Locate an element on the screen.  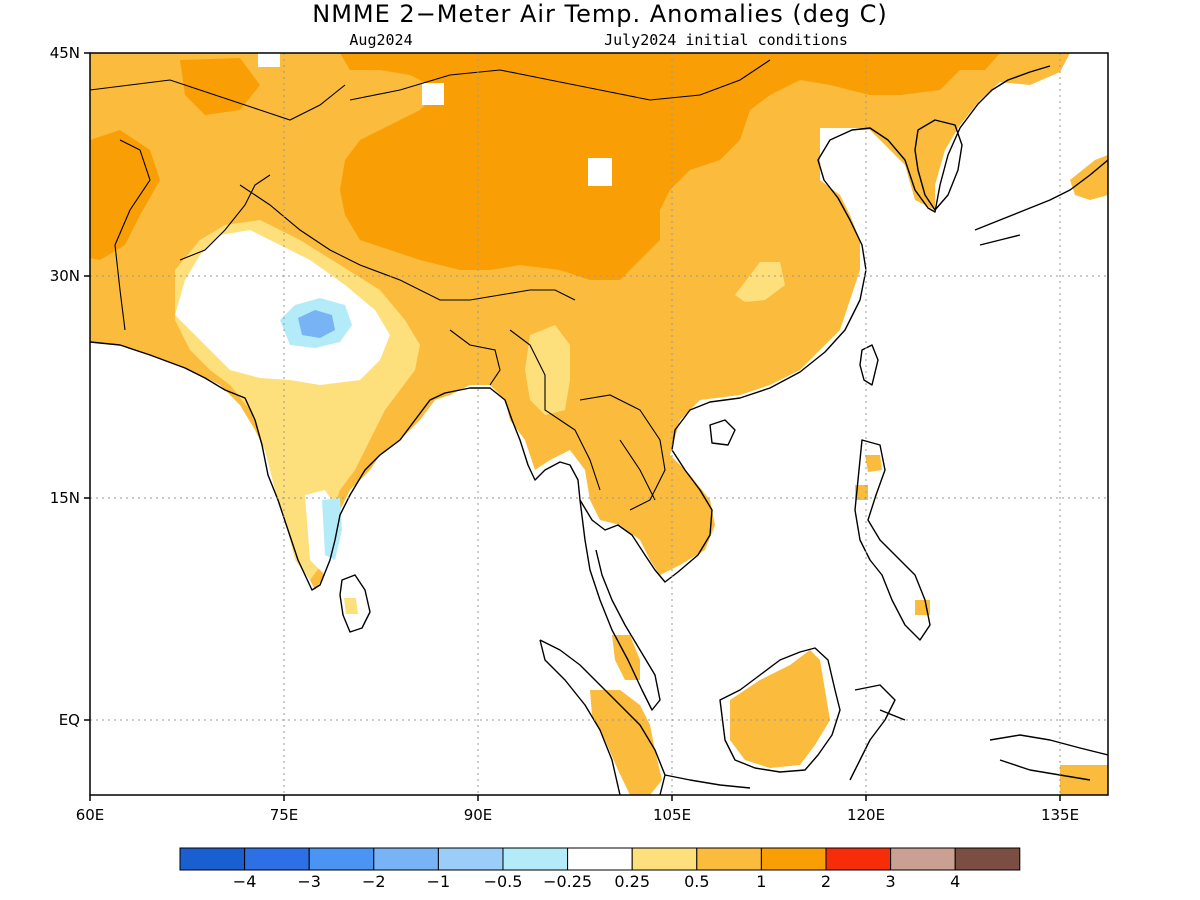
anomaly-patch-borneo is located at coordinates (780, 709).